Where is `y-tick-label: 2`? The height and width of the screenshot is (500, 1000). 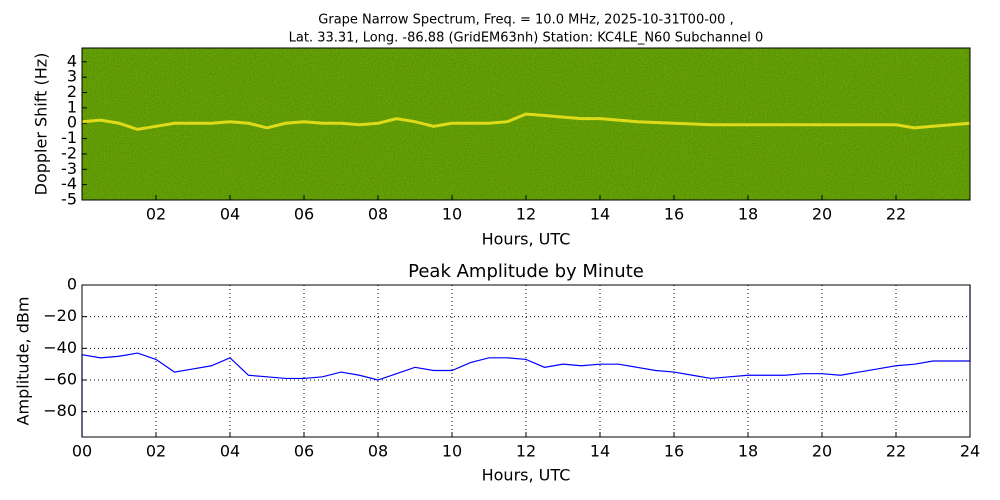 y-tick-label: 2 is located at coordinates (72, 91).